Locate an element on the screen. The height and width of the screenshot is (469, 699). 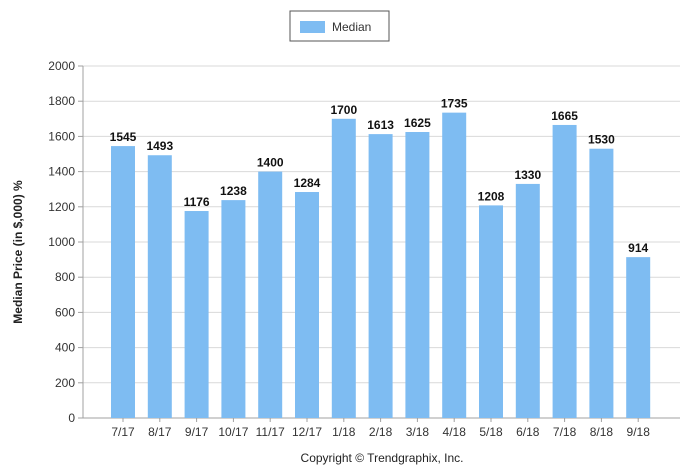
y-tick-label: 1800 is located at coordinates (61, 101).